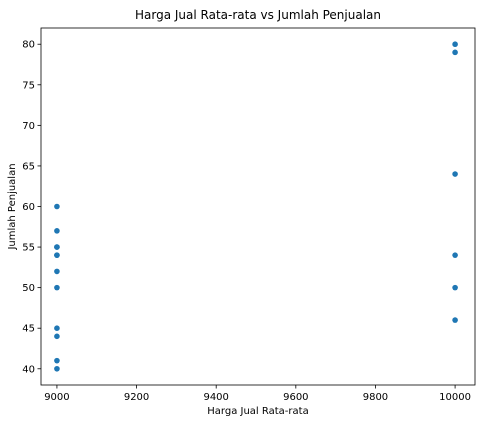 This screenshot has width=483, height=423. Describe the element at coordinates (375, 397) in the screenshot. I see `x-tick-label: 9800` at that location.